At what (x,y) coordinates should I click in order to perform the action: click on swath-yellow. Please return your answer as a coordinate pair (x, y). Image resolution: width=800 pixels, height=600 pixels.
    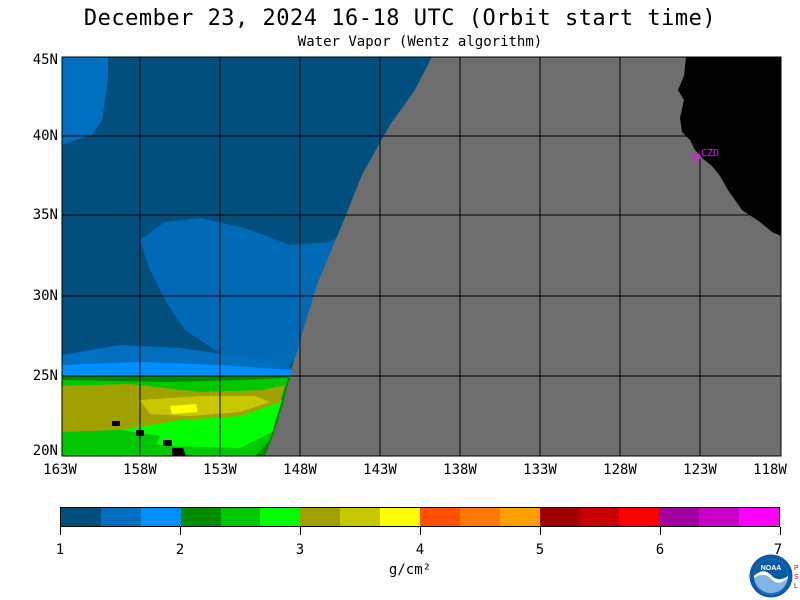
    Looking at the image, I should click on (184, 409).